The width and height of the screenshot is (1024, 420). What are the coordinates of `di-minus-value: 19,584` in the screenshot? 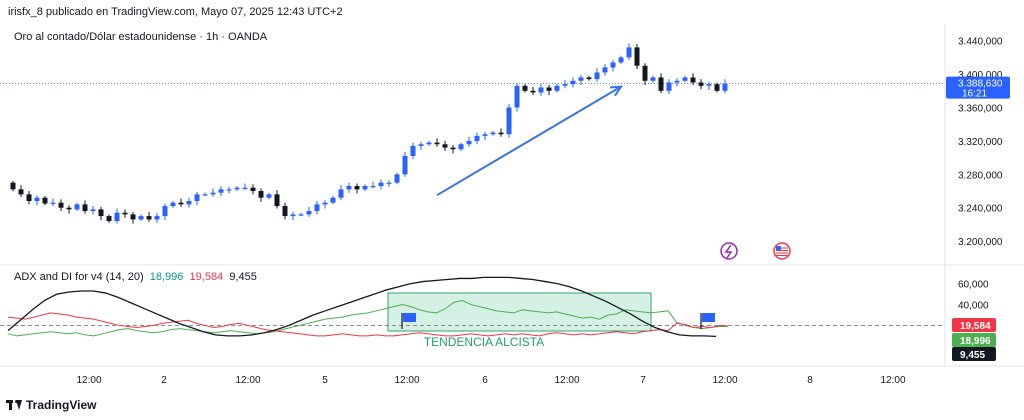 It's located at (206, 277).